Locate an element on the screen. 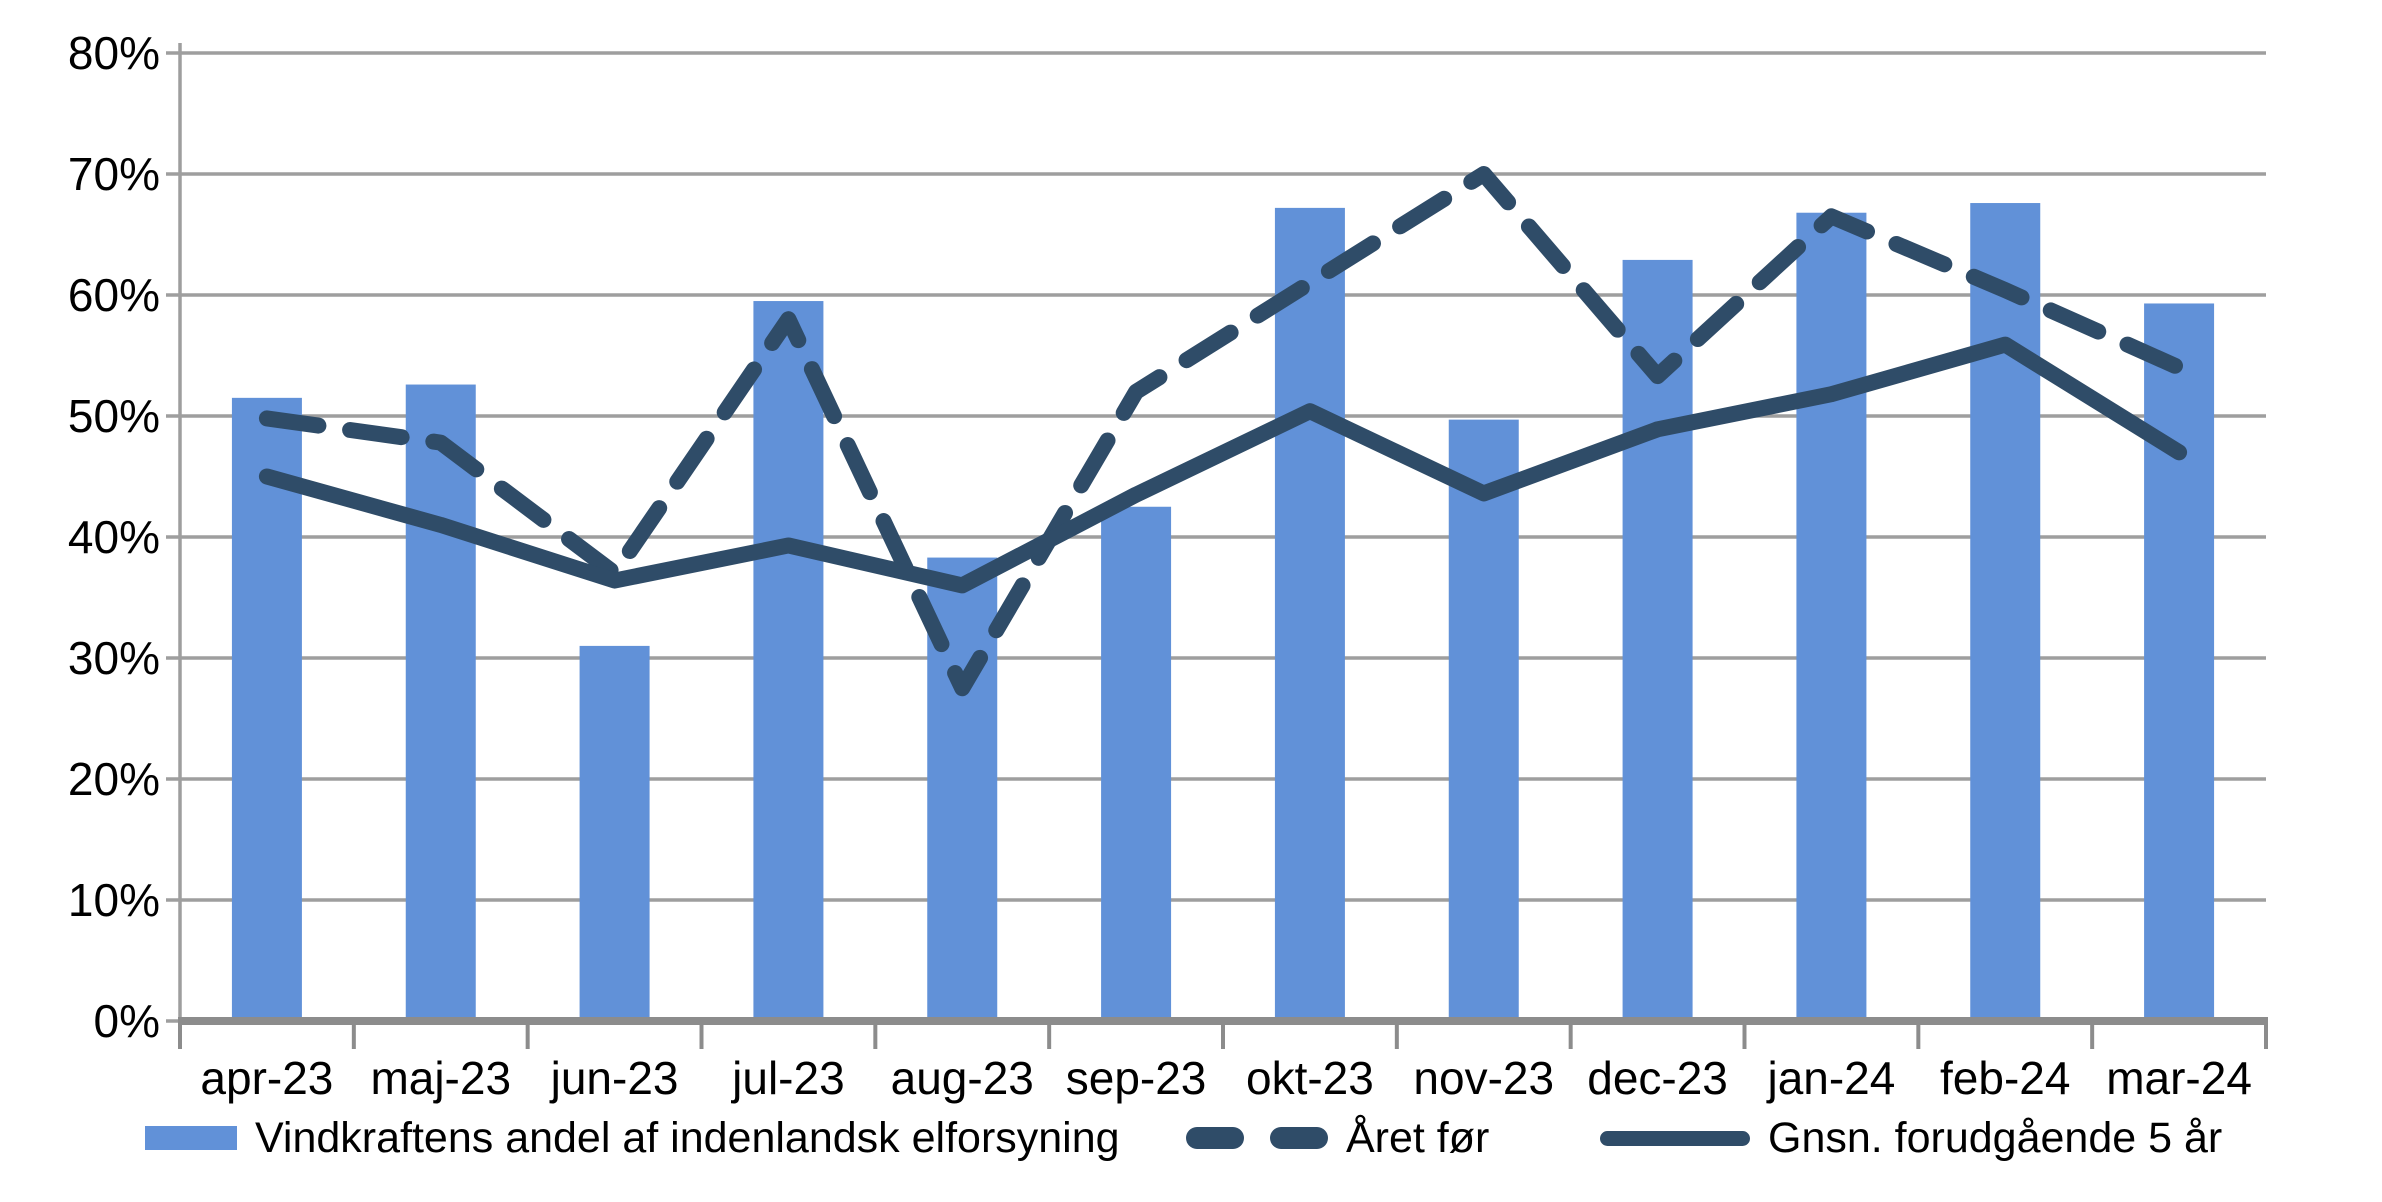 The height and width of the screenshot is (1202, 2382). x-tick-label: aug-23 is located at coordinates (962, 1078).